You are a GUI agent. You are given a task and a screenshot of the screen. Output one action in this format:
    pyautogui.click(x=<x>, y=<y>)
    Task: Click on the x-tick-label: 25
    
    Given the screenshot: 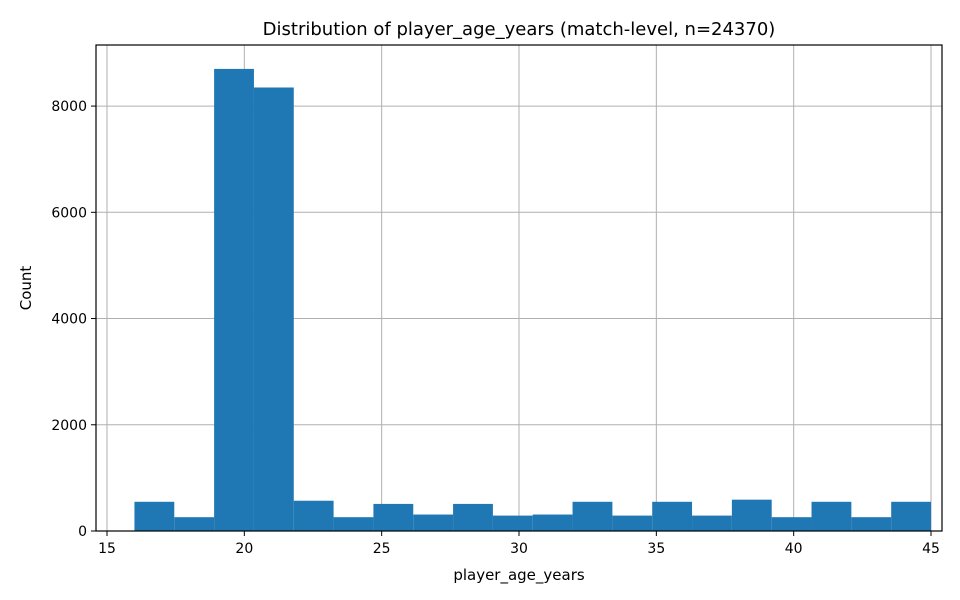 What is the action you would take?
    pyautogui.click(x=382, y=549)
    